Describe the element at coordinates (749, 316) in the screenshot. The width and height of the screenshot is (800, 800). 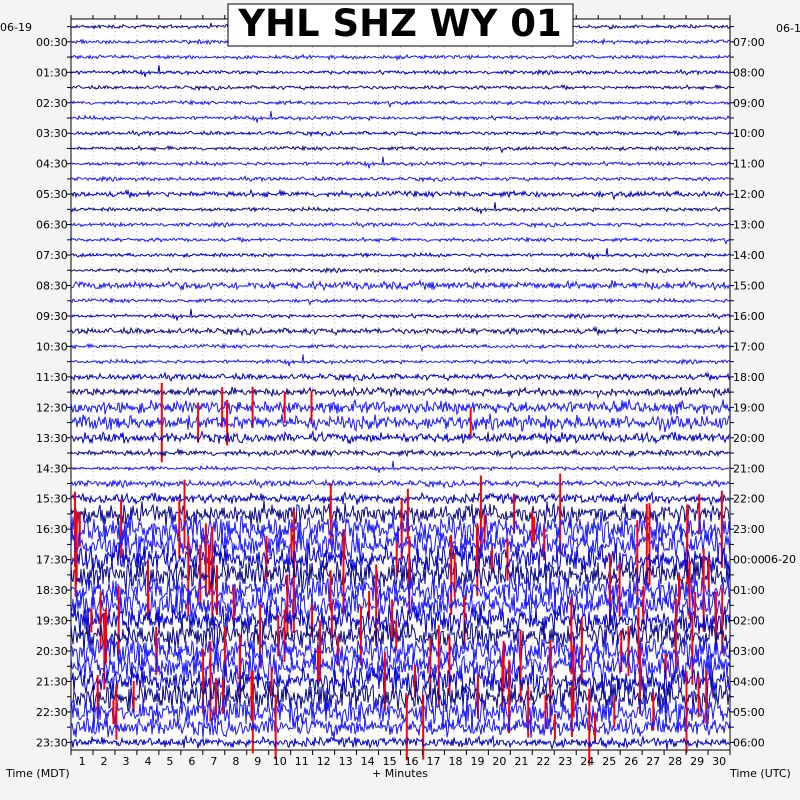
I see `right-time-label: 16:00` at that location.